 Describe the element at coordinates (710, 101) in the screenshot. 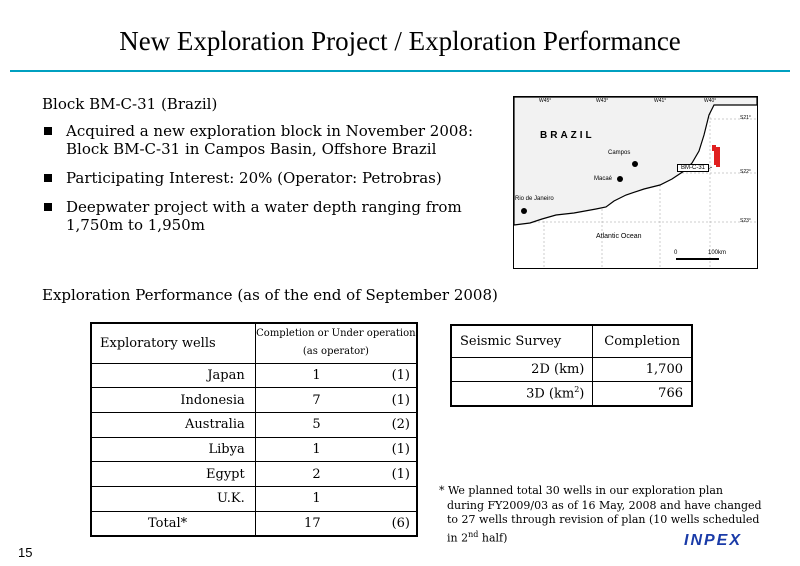

I see `map-lon-label: W40°` at that location.